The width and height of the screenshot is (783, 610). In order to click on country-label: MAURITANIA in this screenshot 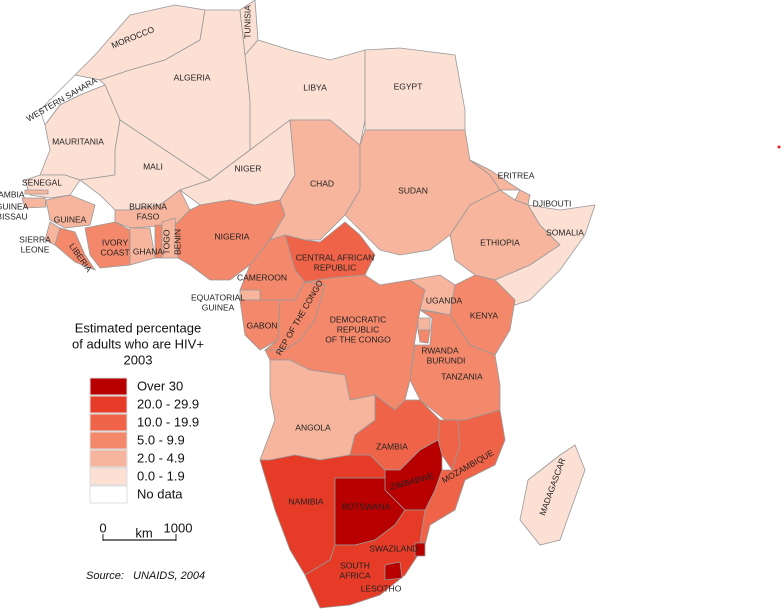, I will do `click(78, 141)`.